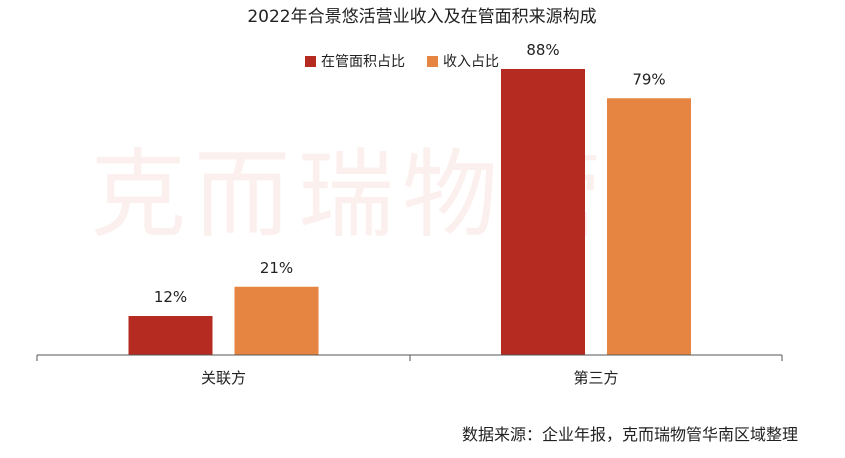 Image resolution: width=845 pixels, height=458 pixels. What do you see at coordinates (170, 297) in the screenshot?
I see `data-label-1-1: 12%` at bounding box center [170, 297].